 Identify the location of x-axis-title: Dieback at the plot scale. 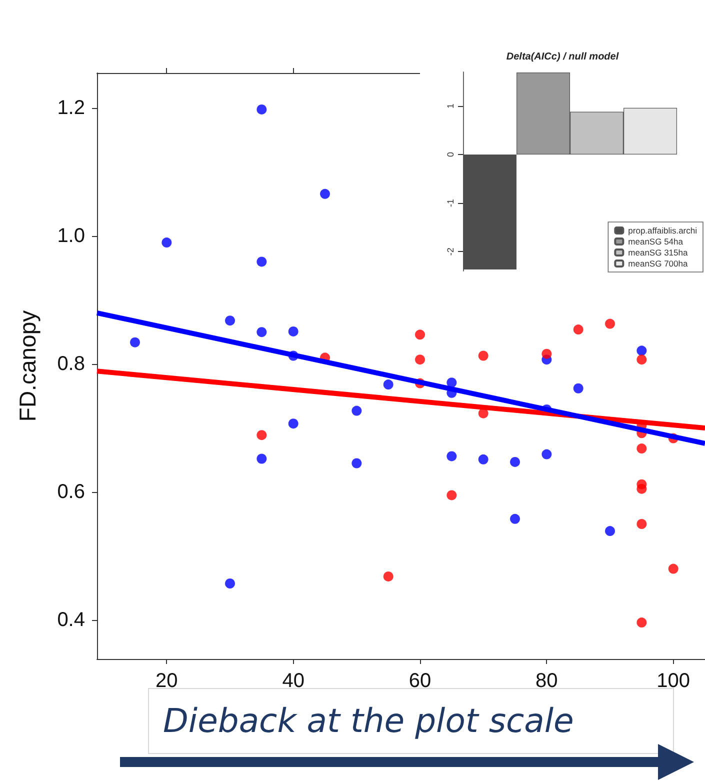
(368, 720).